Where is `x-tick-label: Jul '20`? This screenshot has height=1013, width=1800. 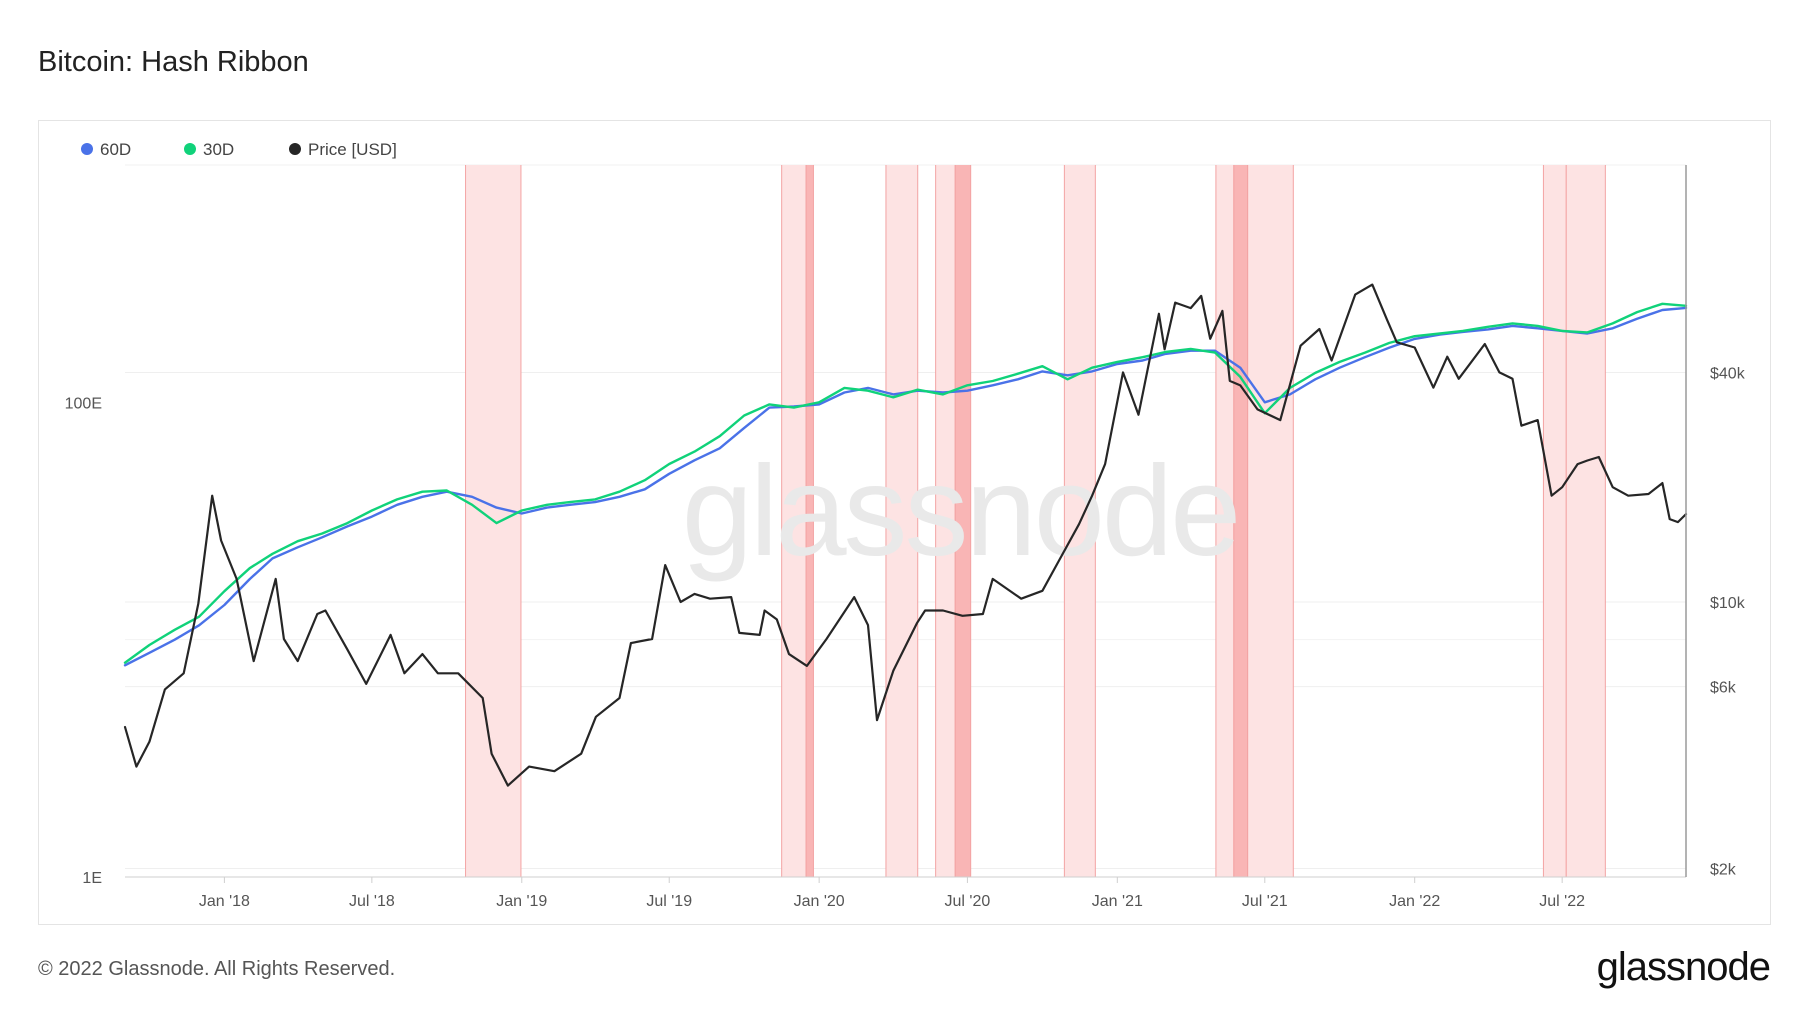 x-tick-label: Jul '20 is located at coordinates (968, 901).